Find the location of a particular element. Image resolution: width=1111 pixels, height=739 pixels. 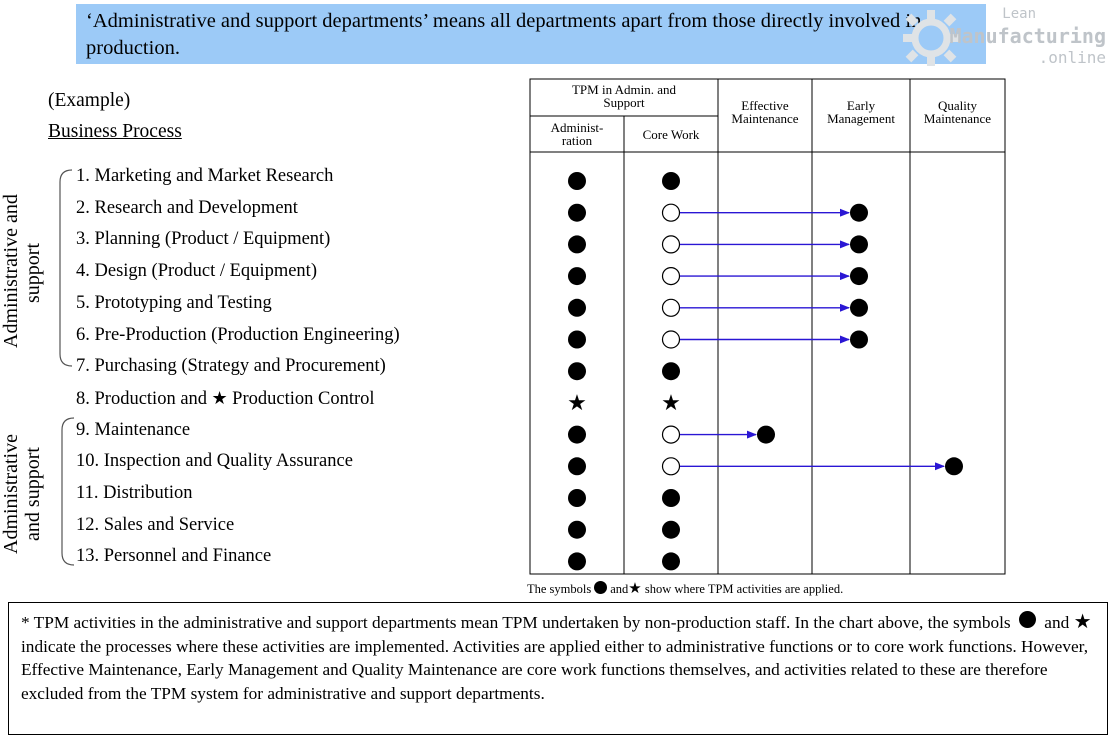

header-tpm-group: TPM in Admin. and Support is located at coordinates (624, 96).